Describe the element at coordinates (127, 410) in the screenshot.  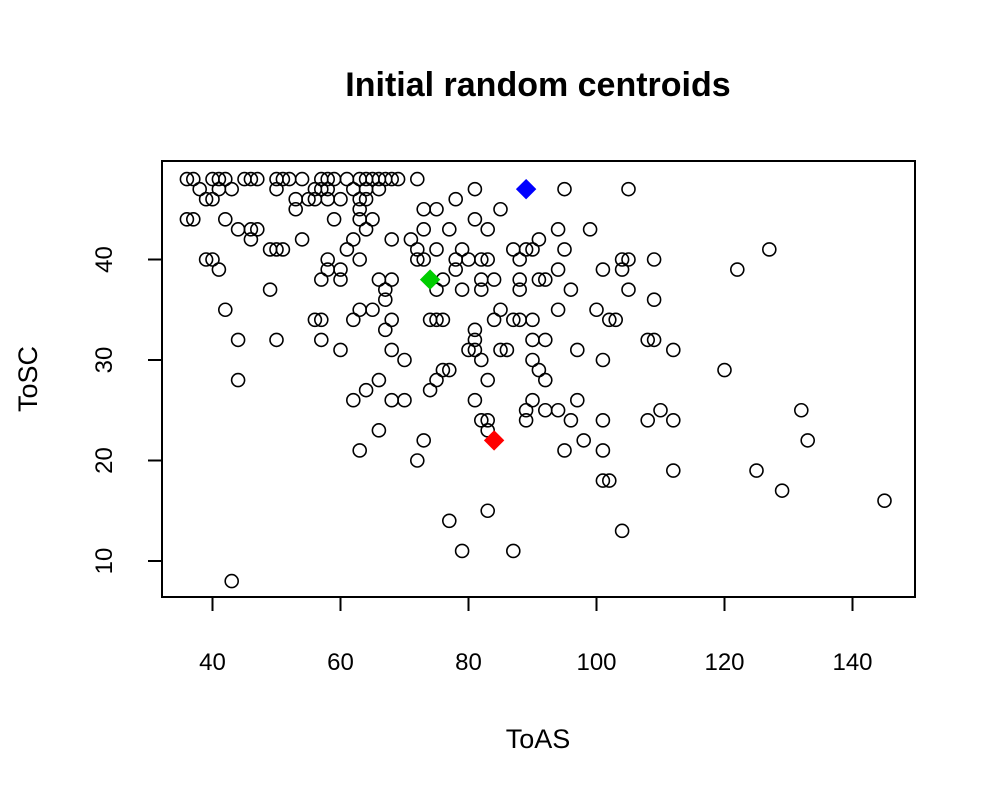
I see `y-axis: 10 20 30 40` at that location.